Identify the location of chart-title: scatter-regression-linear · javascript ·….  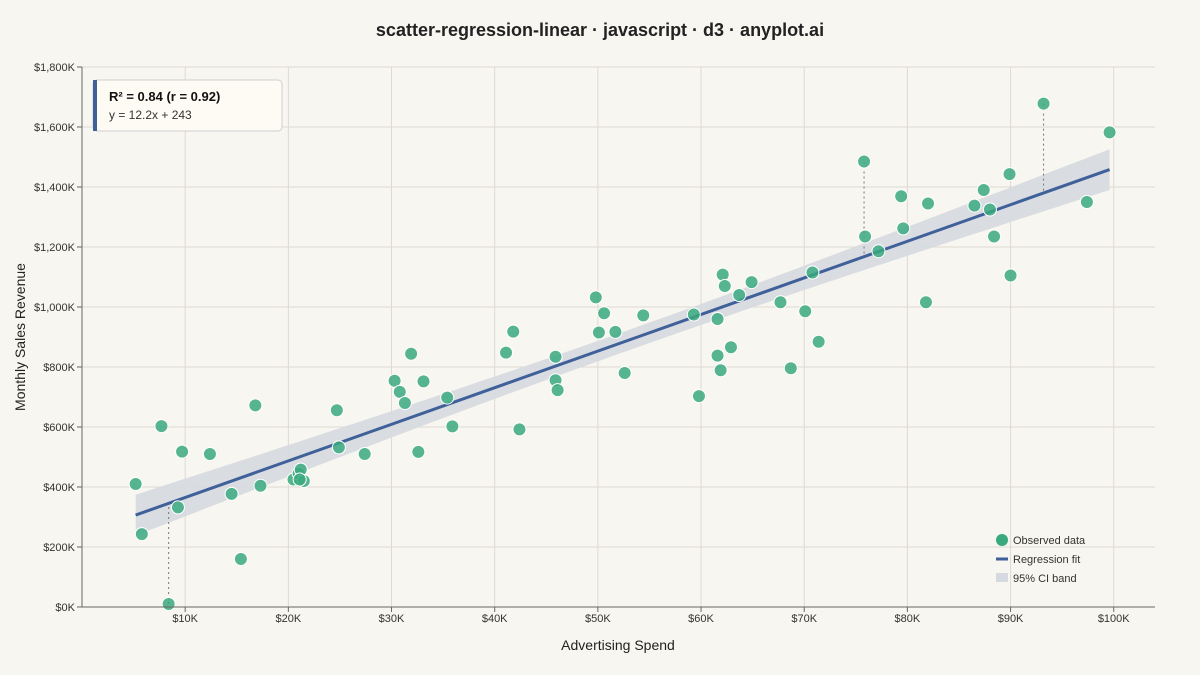
(600, 30).